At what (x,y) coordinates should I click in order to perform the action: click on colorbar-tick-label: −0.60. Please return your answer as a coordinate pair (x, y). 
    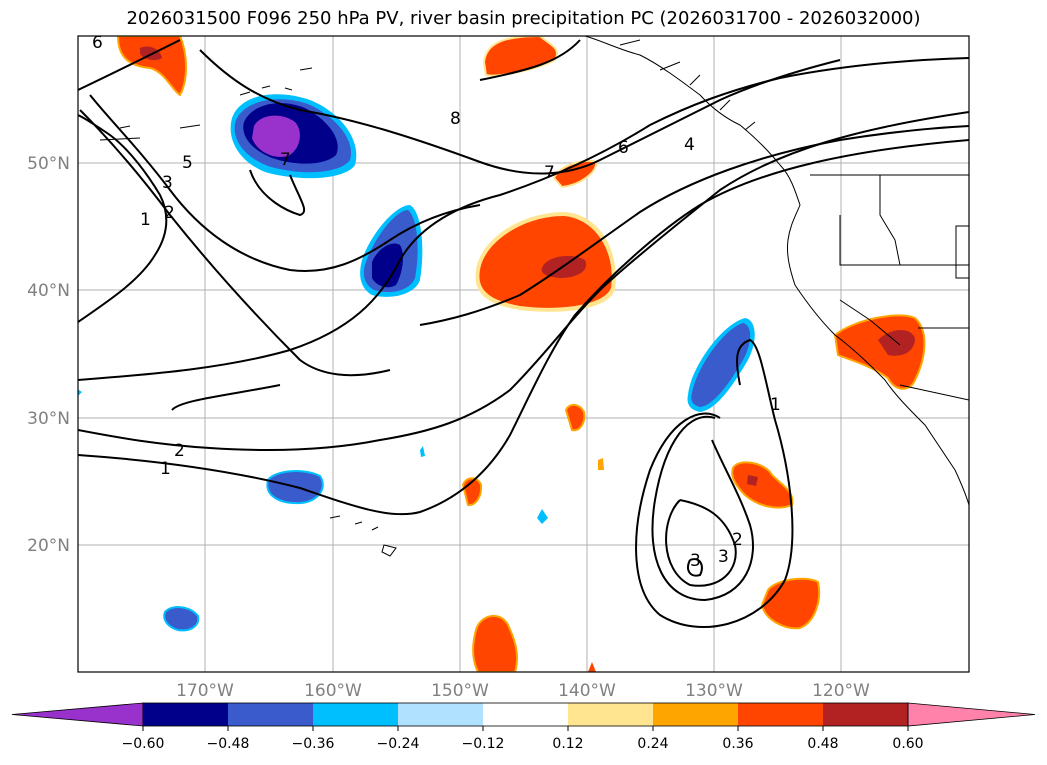
    Looking at the image, I should click on (143, 744).